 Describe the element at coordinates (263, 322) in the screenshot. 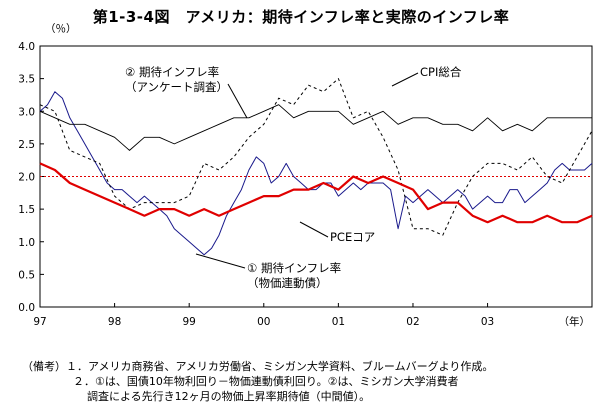

I see `x-tick-label: 00` at that location.